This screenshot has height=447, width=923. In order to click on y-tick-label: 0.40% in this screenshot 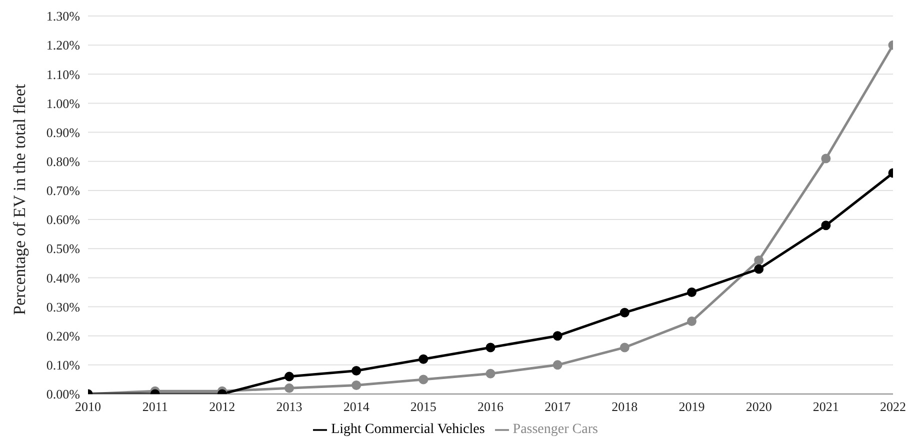, I will do `click(63, 278)`.